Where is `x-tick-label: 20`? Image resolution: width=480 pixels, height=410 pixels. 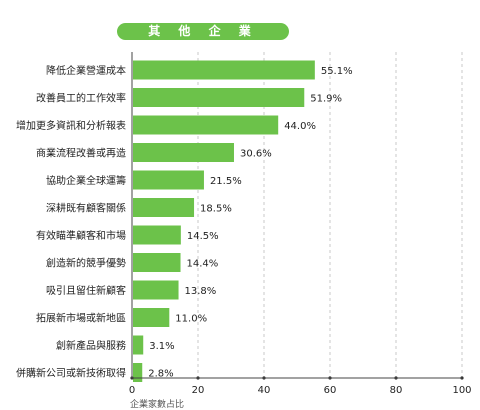
x-tick-label: 20 is located at coordinates (198, 390).